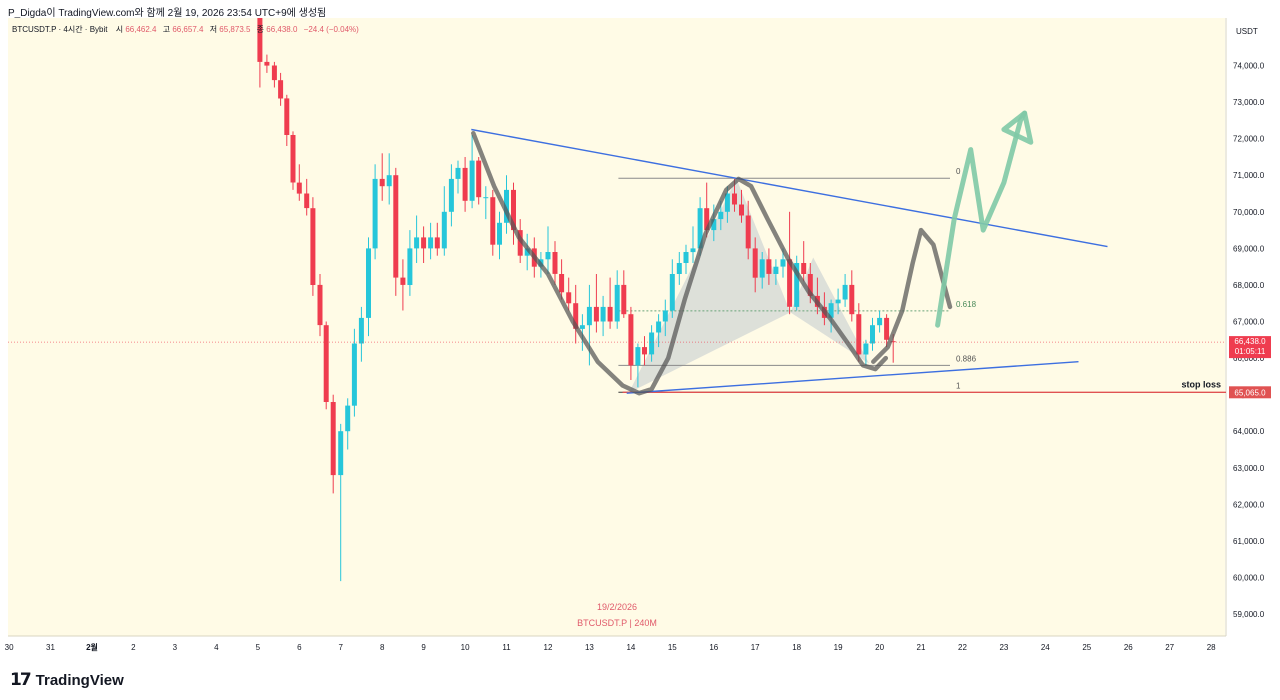 The image size is (1280, 700). I want to click on projection-bounce-path, so click(912, 295).